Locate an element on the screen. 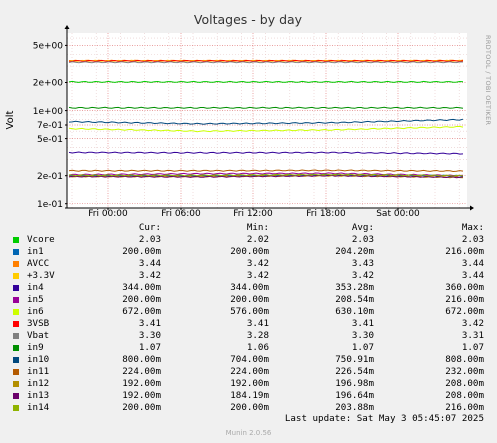  x-tick-label: Fri 00:00 is located at coordinates (108, 214).